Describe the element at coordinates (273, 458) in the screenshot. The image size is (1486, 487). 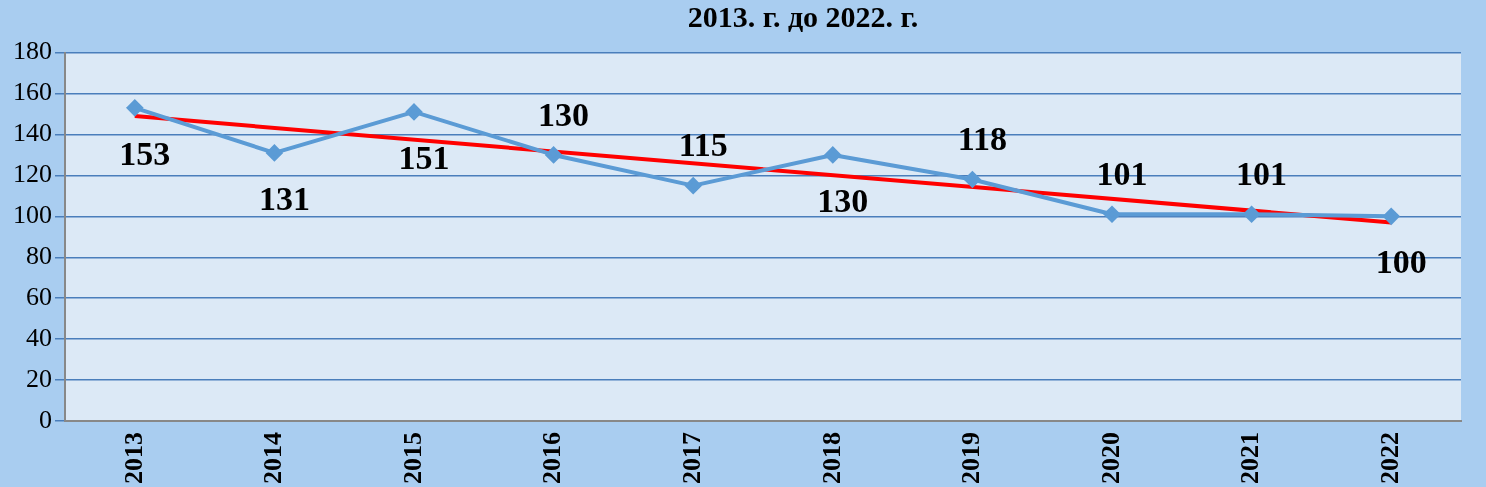
I see `x-tick-label: 2014` at that location.